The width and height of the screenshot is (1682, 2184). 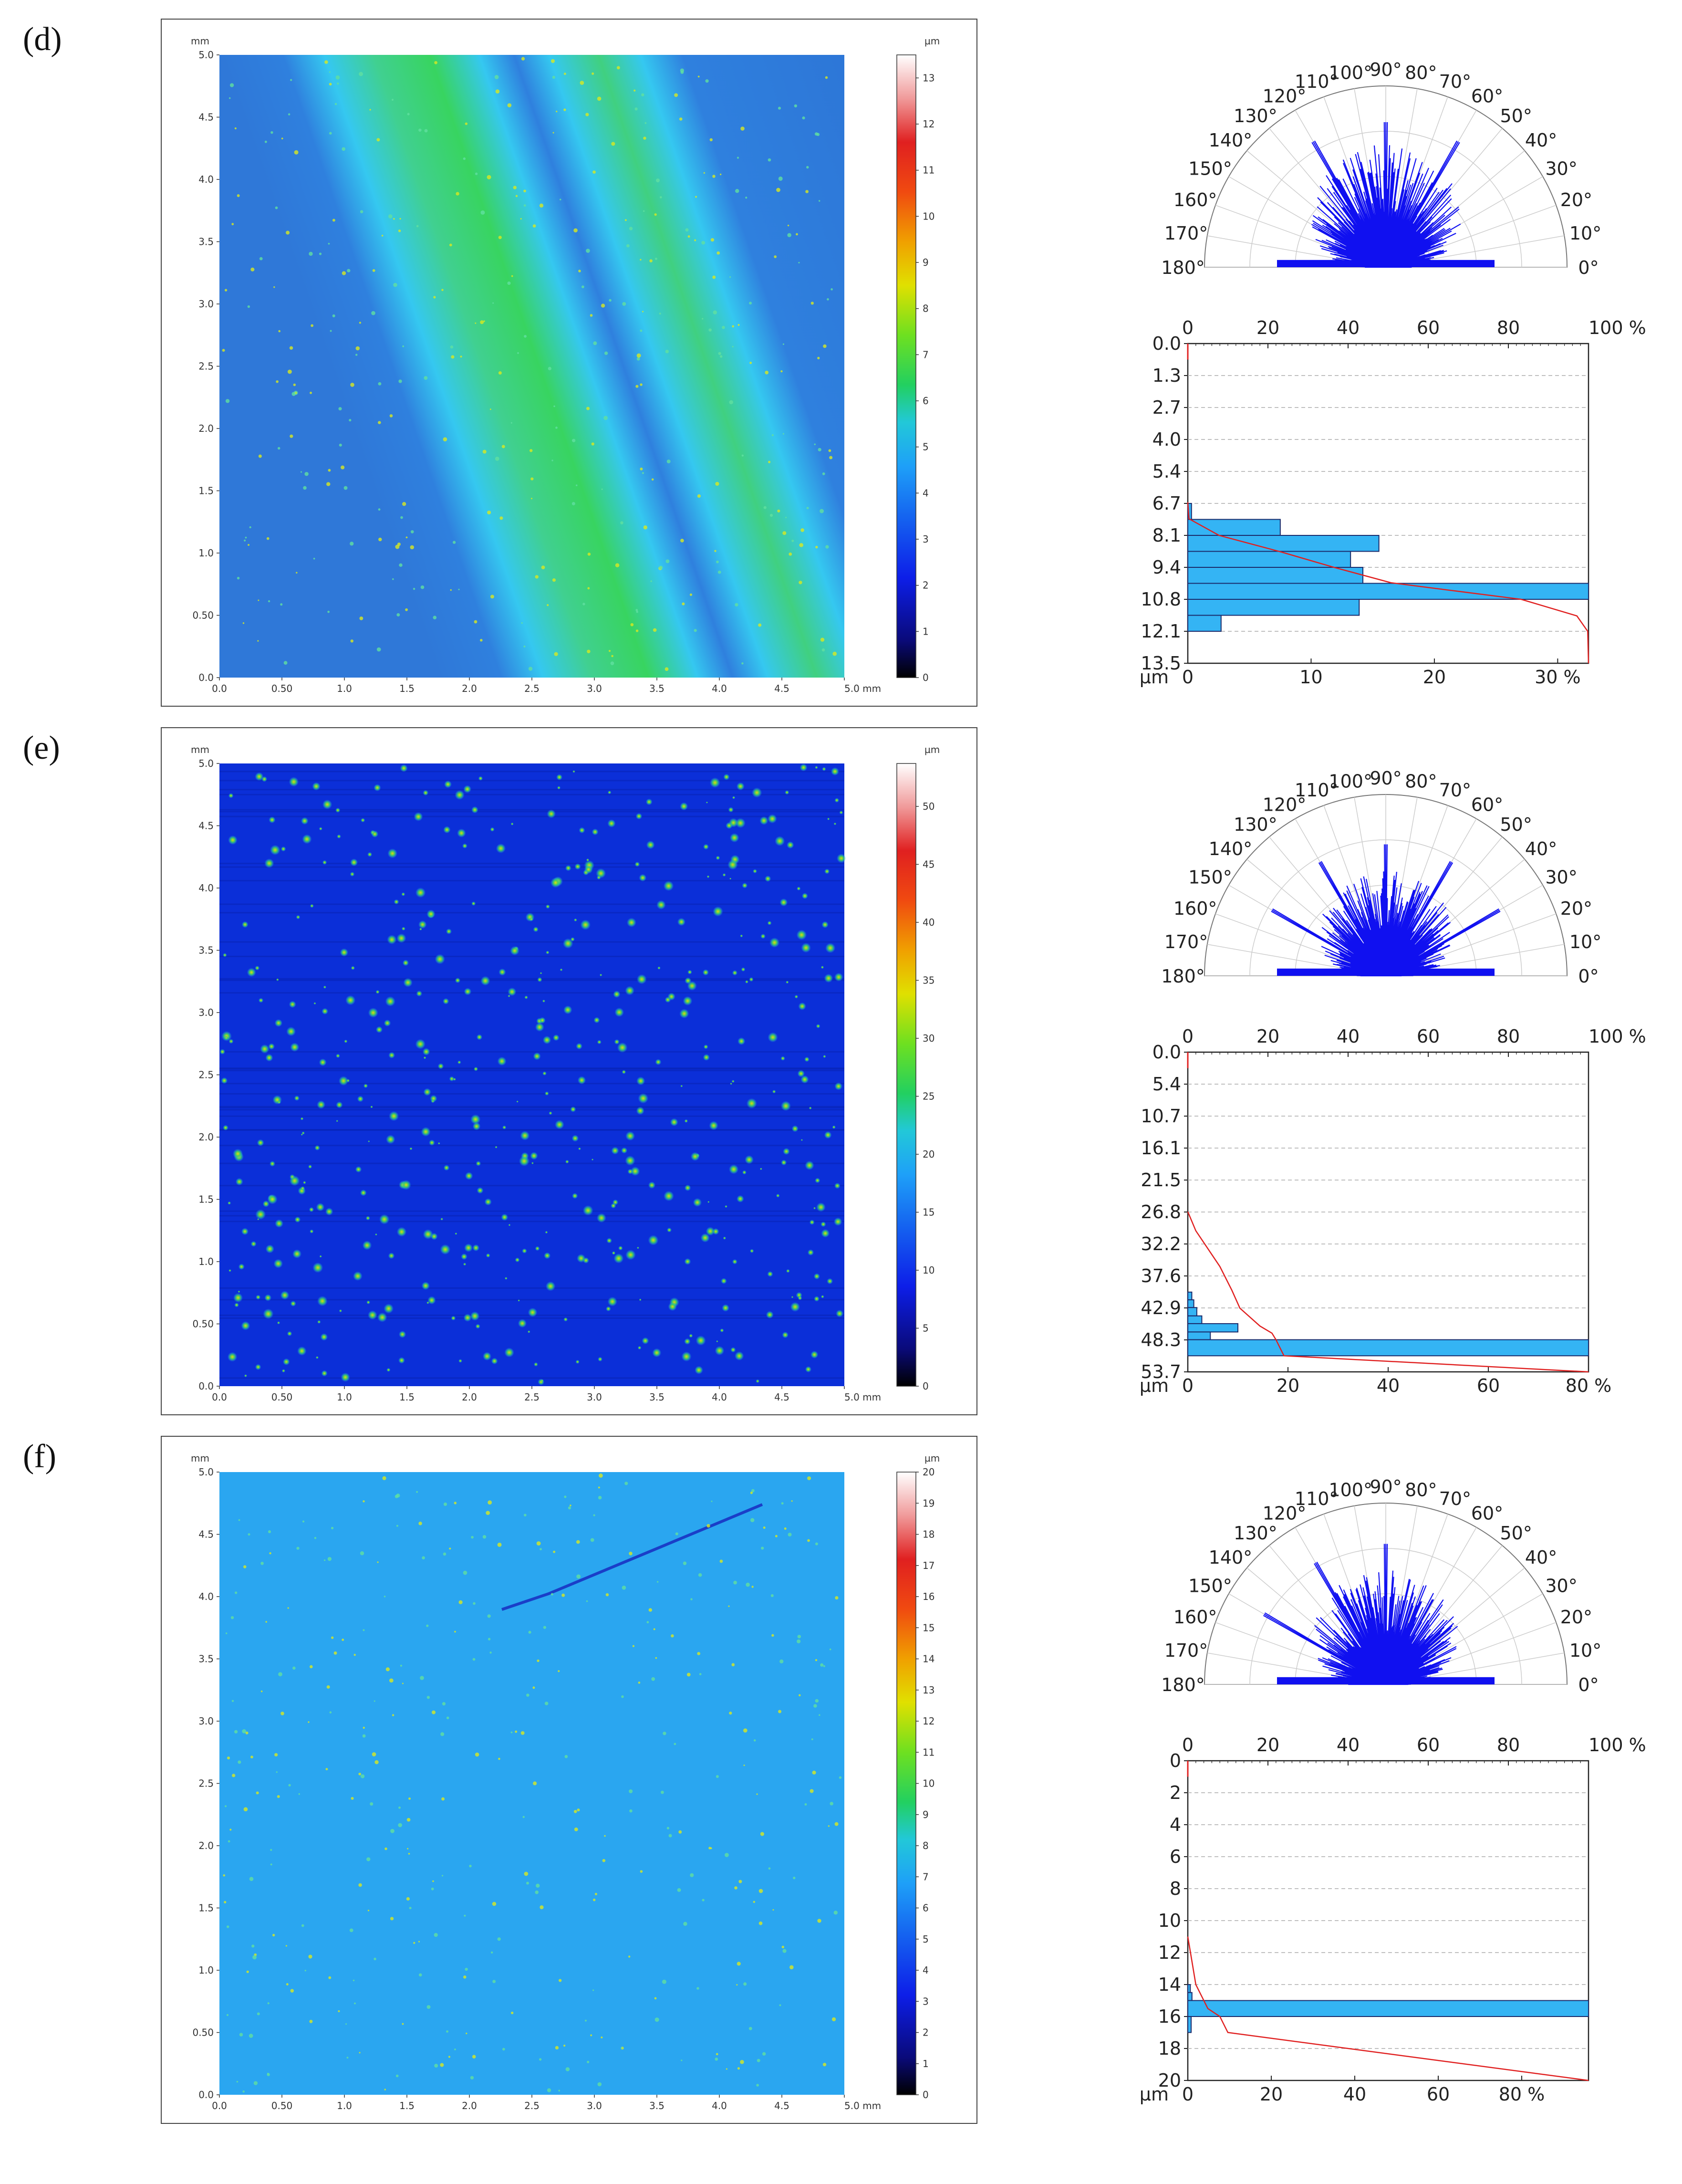 I want to click on polar-angle-label: 180°, so click(x=1183, y=1685).